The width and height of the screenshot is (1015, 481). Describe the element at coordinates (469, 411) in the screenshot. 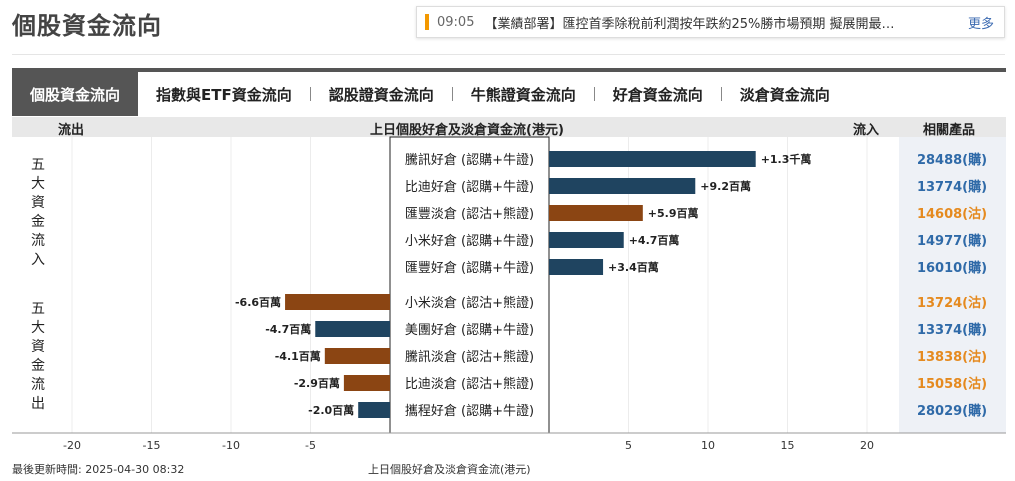

I see `category-label: 攜程好倉 (認購+牛證)` at that location.